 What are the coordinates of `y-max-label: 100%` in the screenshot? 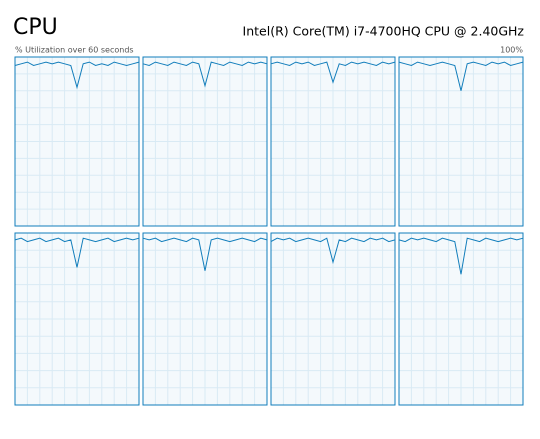 It's located at (511, 50).